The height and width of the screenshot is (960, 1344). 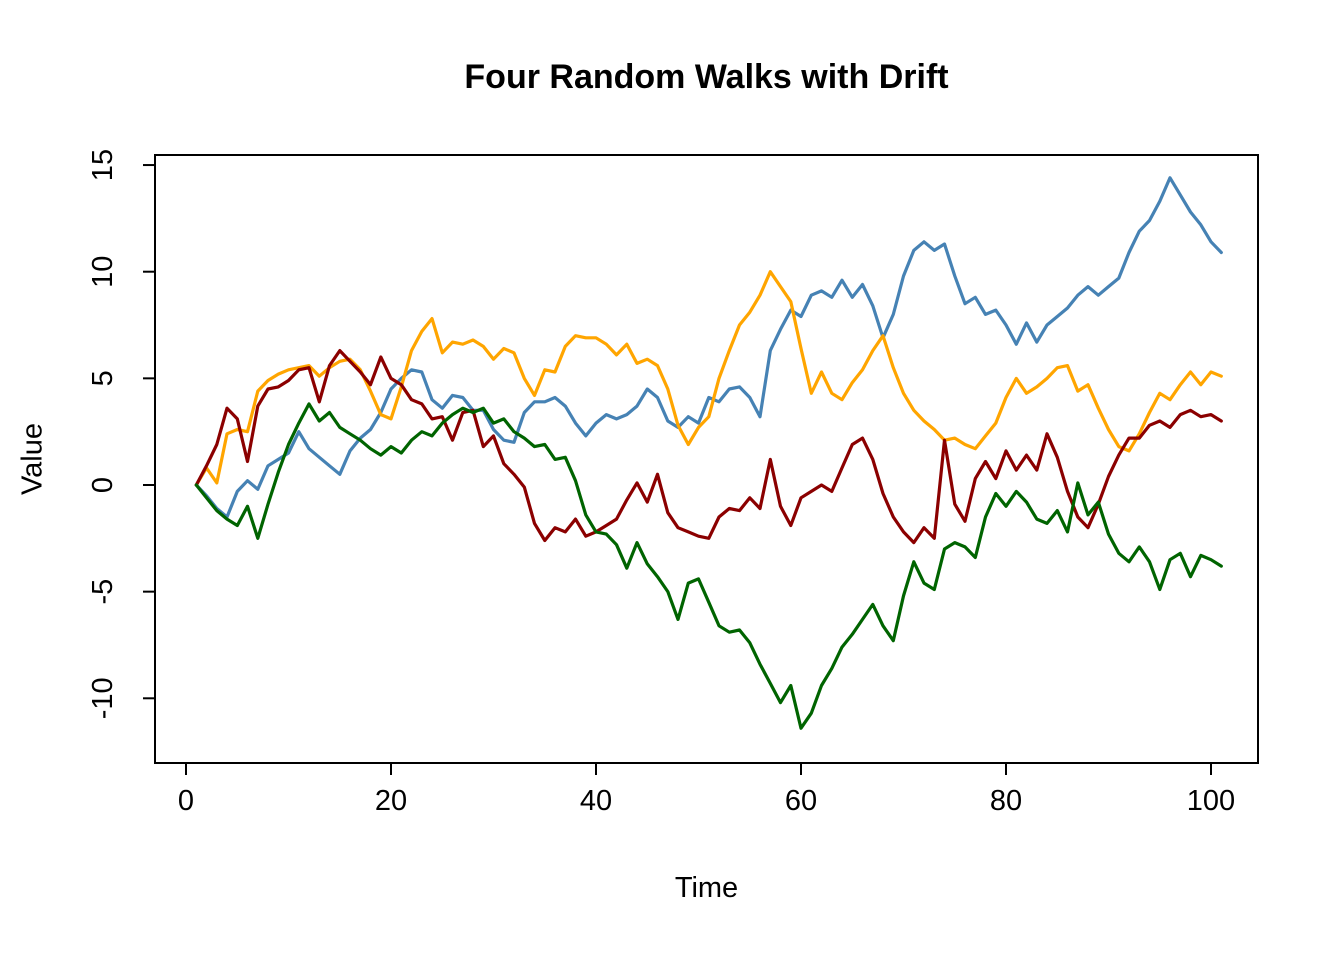 What do you see at coordinates (1006, 801) in the screenshot?
I see `x-tick-label: 80` at bounding box center [1006, 801].